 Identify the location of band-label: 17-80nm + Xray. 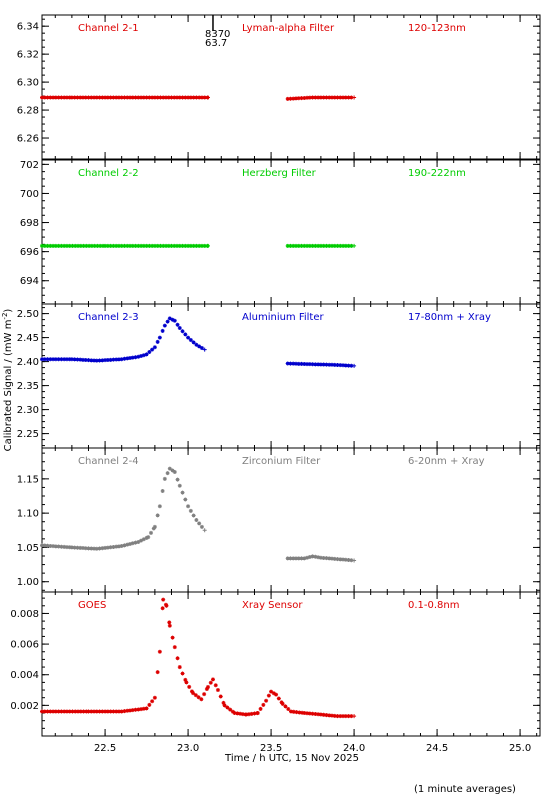
(449, 317).